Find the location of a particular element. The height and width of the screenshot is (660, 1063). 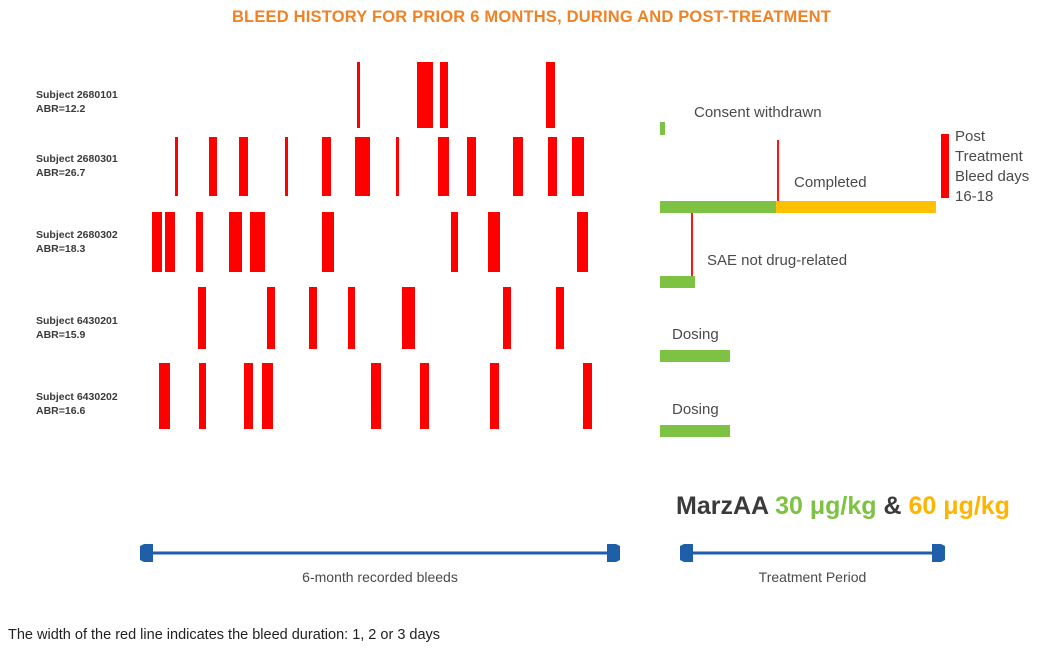

subject-abr: ABR=12.2 is located at coordinates (61, 109).